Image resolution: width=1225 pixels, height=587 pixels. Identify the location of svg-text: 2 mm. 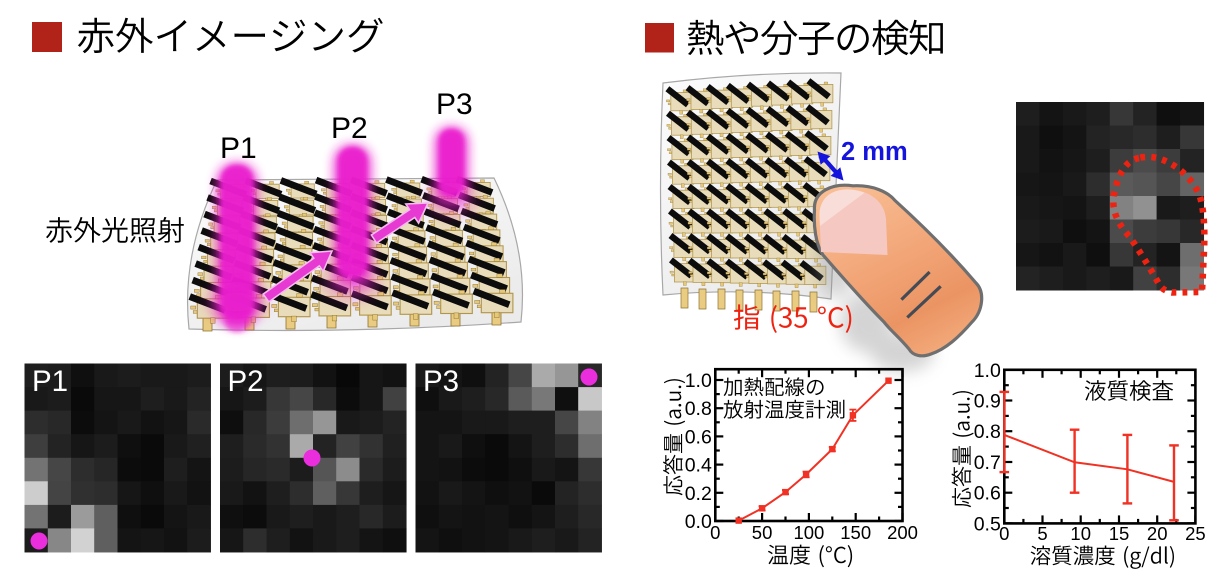
(874, 152).